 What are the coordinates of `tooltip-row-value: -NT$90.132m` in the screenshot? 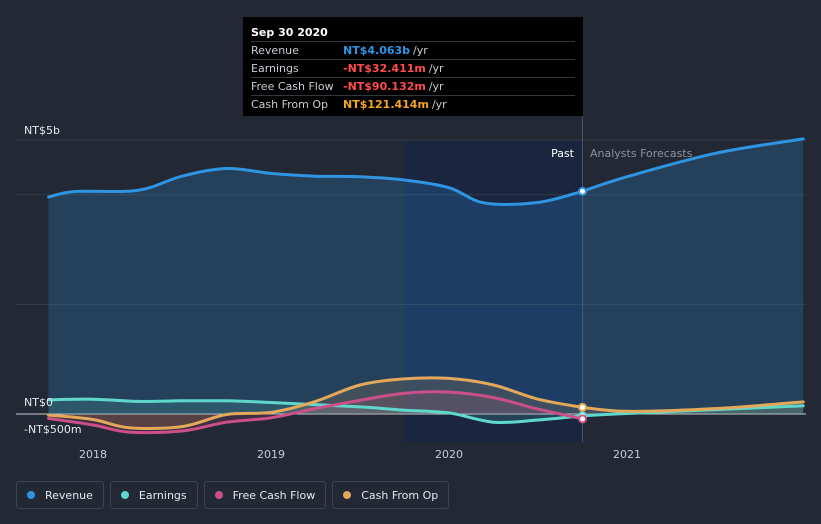 It's located at (384, 86).